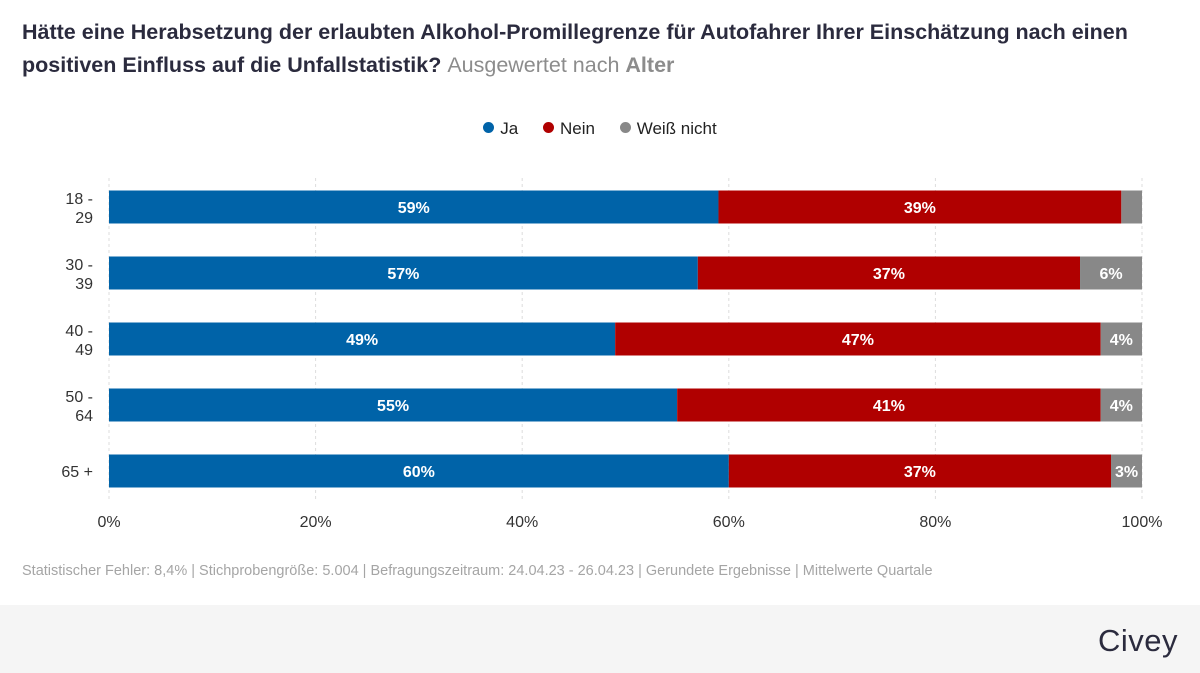 Image resolution: width=1200 pixels, height=673 pixels. Describe the element at coordinates (600, 129) in the screenshot. I see `legend: Ja Nein Weiß nicht` at that location.